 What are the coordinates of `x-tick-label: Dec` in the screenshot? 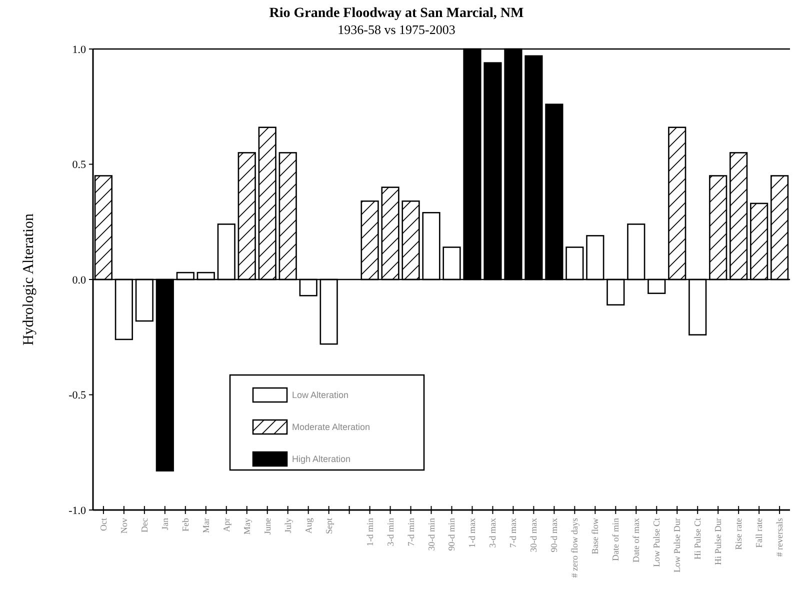 It's located at (144, 525).